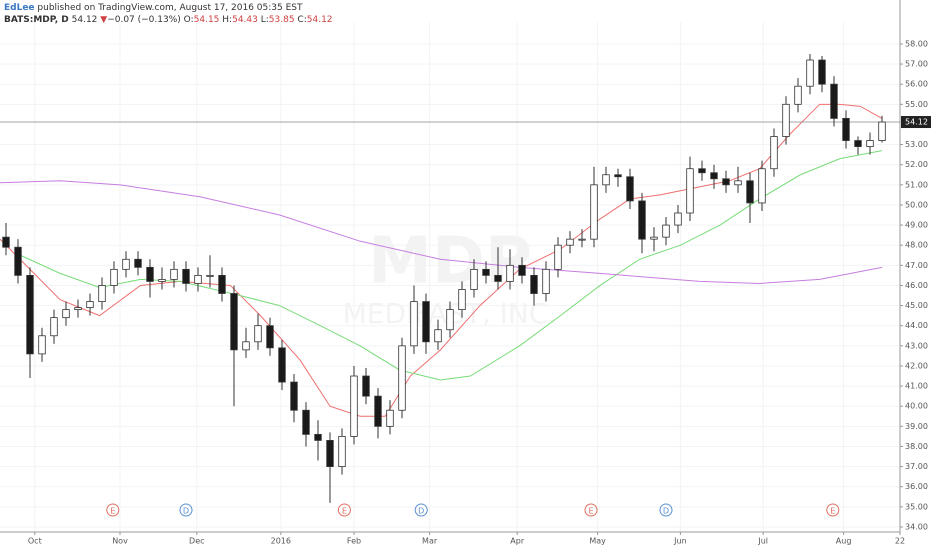  Describe the element at coordinates (319, 20) in the screenshot. I see `c: 54.12` at that location.